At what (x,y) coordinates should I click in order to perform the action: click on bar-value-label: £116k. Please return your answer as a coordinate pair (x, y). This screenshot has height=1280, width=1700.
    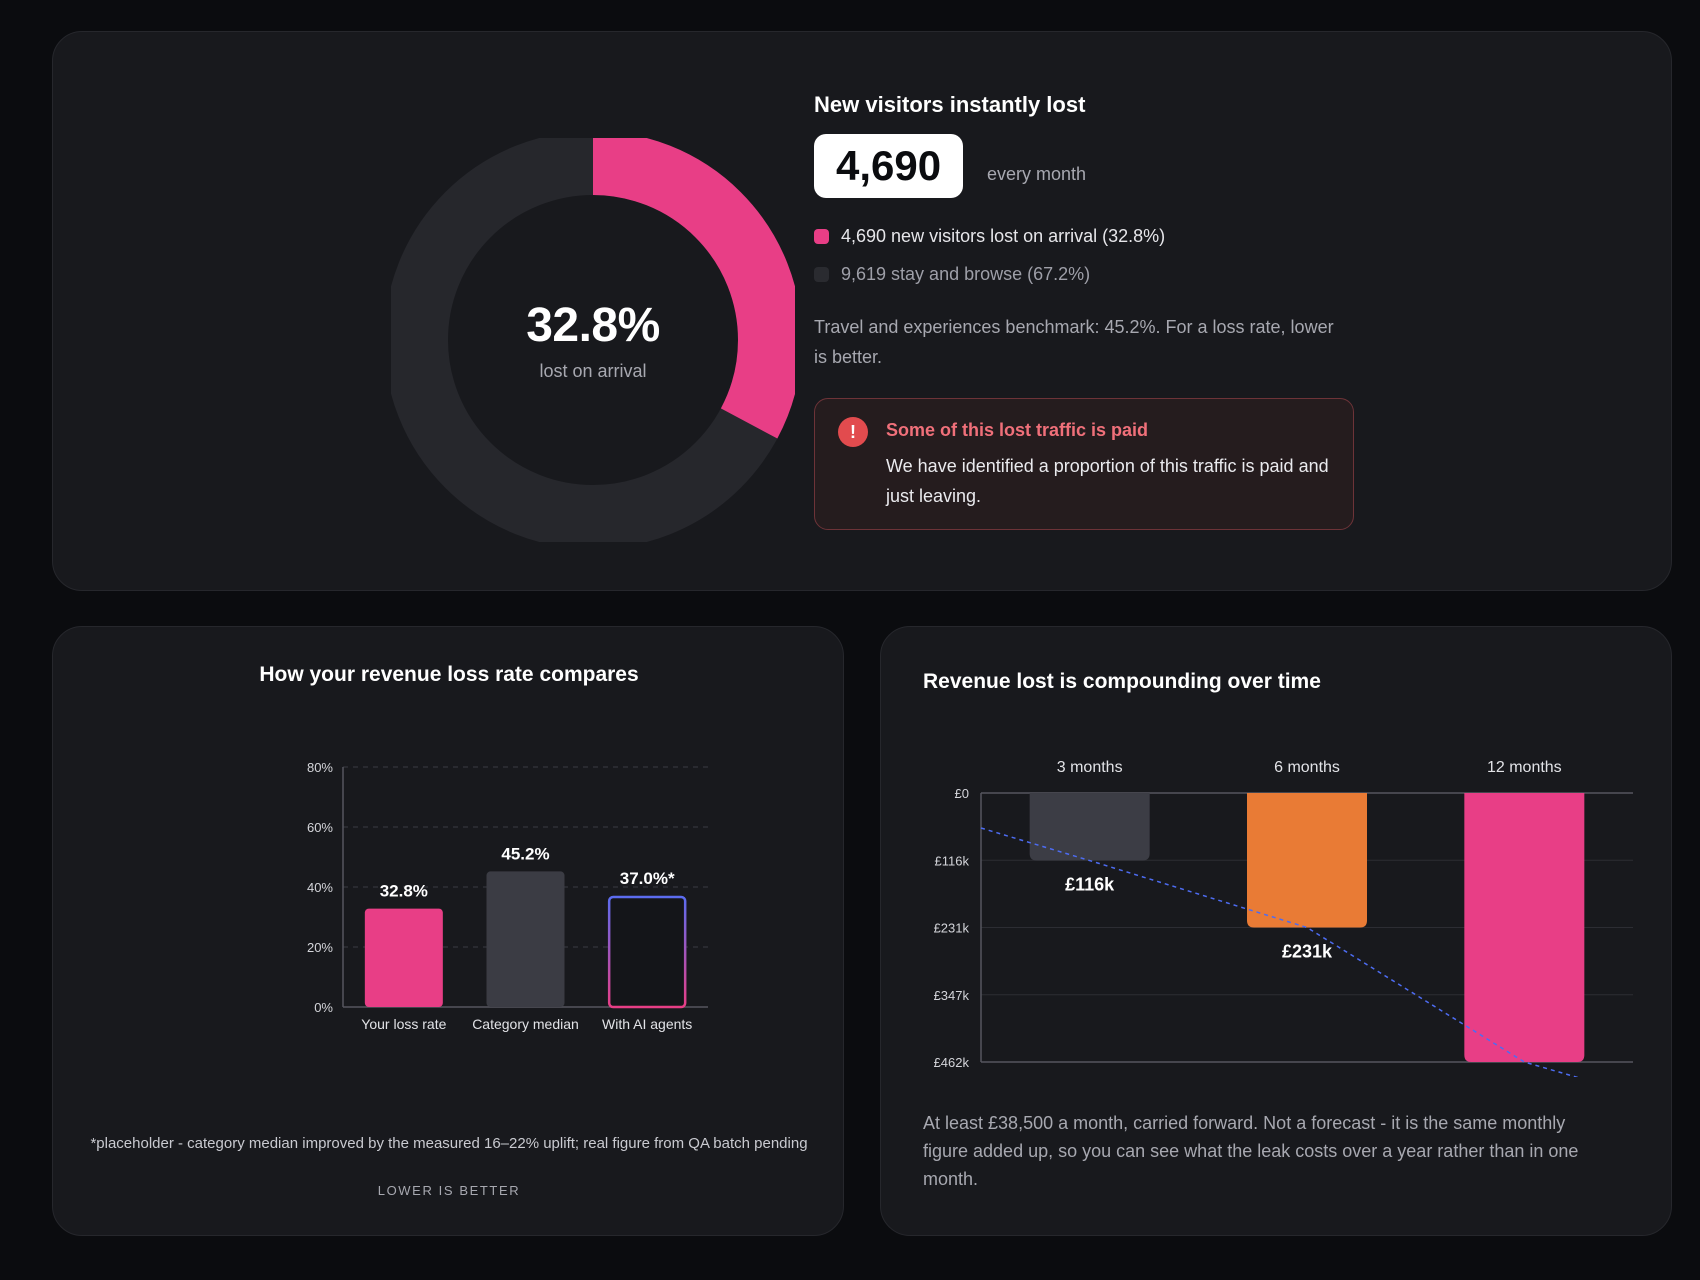
    Looking at the image, I should click on (1090, 885).